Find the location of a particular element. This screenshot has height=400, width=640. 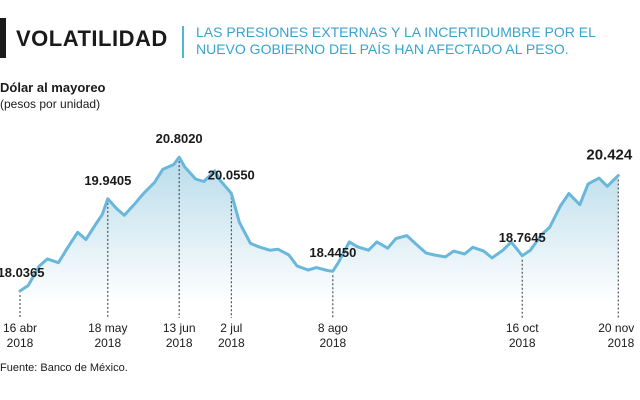

data-label: 20.8020 is located at coordinates (179, 138).